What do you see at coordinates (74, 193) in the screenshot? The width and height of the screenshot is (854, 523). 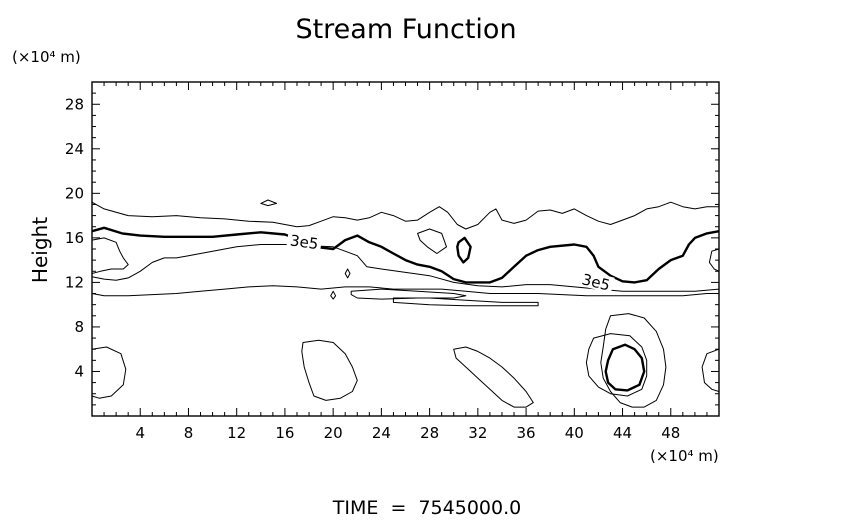 I see `y-tick-label: 20` at bounding box center [74, 193].